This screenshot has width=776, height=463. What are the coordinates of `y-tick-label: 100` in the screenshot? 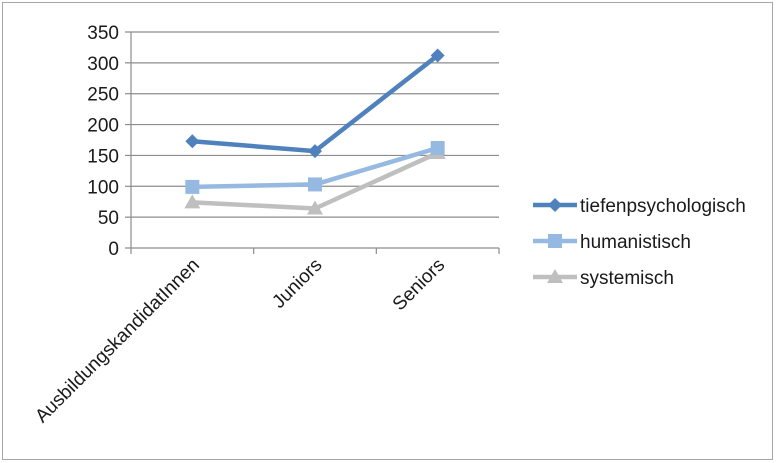 It's located at (103, 187).